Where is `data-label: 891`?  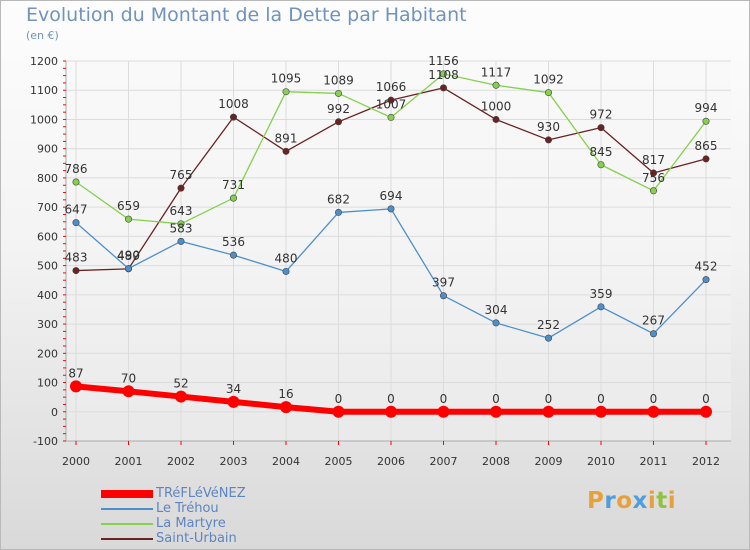 data-label: 891 is located at coordinates (286, 138).